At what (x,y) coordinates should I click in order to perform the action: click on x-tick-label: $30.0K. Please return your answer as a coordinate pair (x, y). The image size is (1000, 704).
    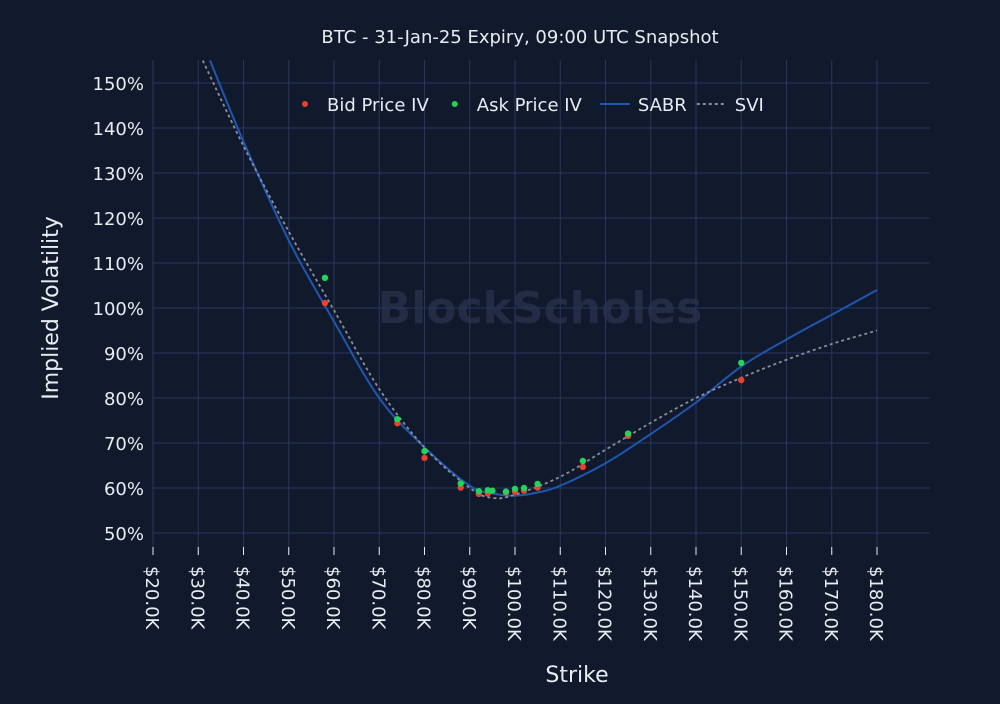
    Looking at the image, I should click on (196, 598).